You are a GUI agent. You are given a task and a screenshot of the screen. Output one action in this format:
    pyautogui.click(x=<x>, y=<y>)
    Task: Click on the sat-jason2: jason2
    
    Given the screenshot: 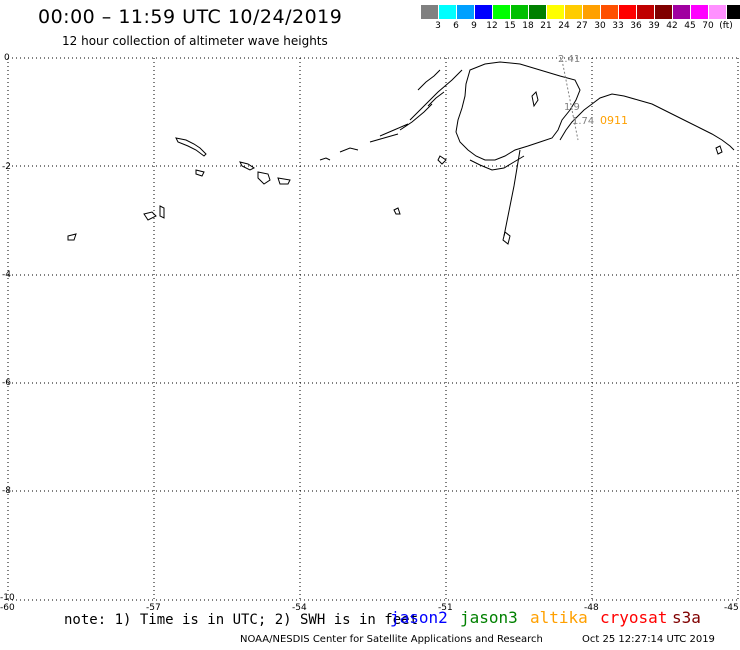 What is the action you would take?
    pyautogui.click(x=419, y=617)
    